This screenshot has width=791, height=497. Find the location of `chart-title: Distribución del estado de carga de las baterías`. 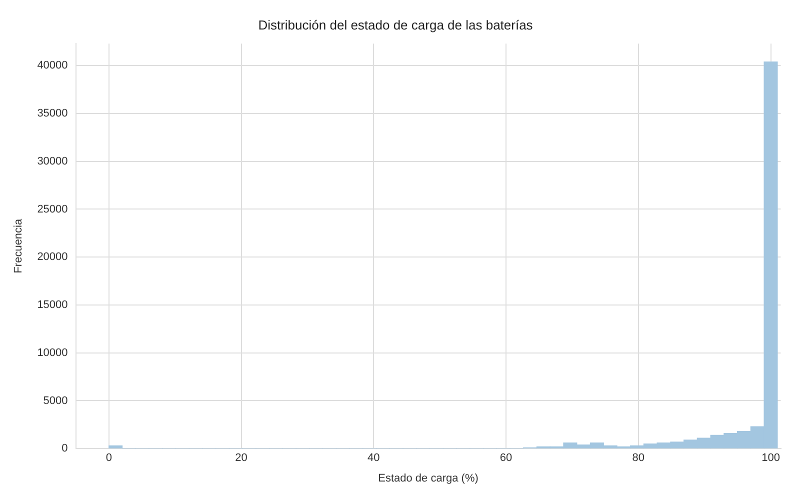

chart-title: Distribución del estado de carga de las baterías is located at coordinates (396, 24).